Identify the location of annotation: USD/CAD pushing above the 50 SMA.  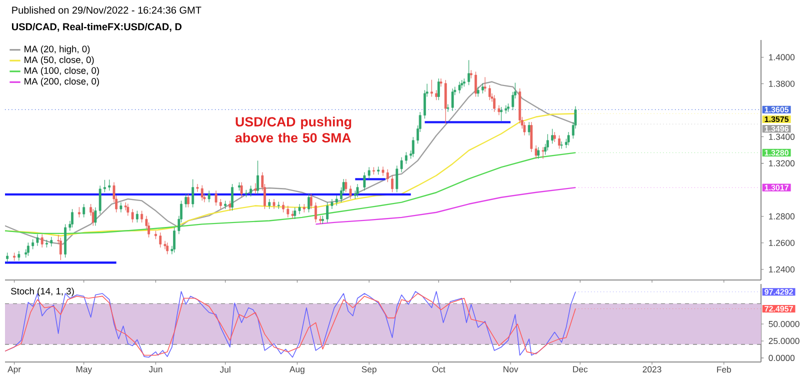
(293, 129).